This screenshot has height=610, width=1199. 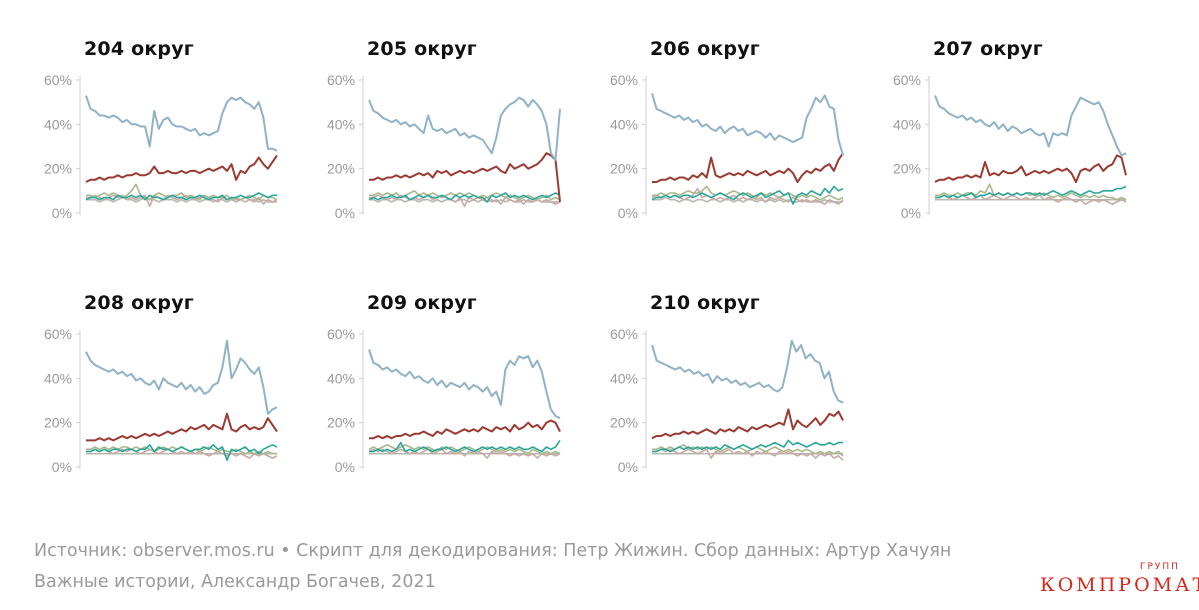 I want to click on watermark-logo: ГРУПП КОМПРОМАТ, so click(x=1119, y=581).